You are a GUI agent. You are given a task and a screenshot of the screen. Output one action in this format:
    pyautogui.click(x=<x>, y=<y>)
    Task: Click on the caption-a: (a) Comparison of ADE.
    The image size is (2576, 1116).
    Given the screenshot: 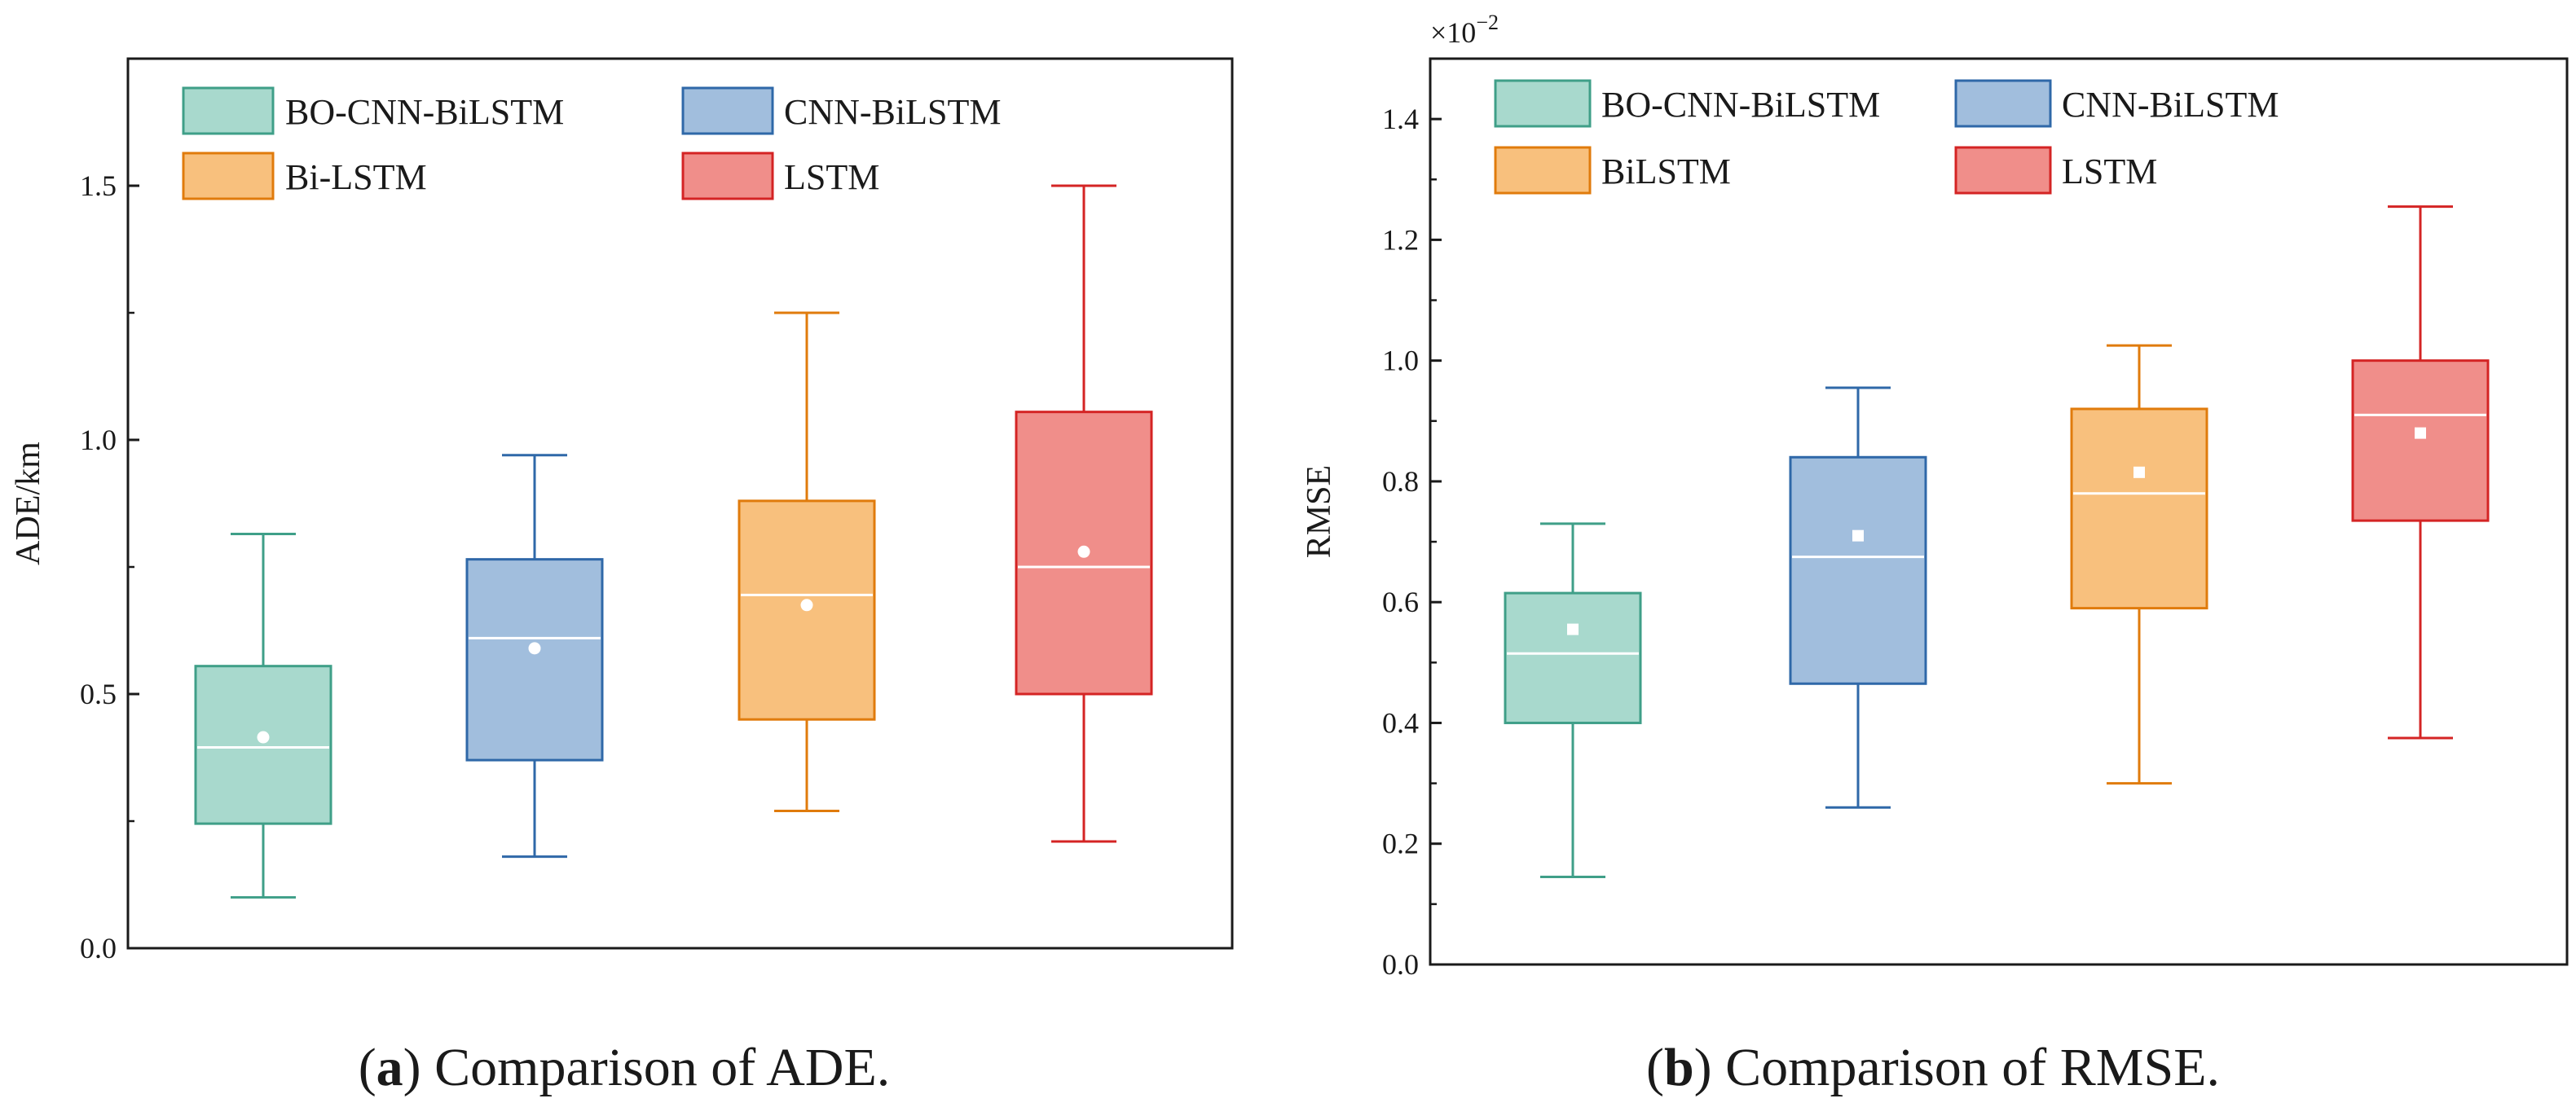 What is the action you would take?
    pyautogui.click(x=625, y=1068)
    